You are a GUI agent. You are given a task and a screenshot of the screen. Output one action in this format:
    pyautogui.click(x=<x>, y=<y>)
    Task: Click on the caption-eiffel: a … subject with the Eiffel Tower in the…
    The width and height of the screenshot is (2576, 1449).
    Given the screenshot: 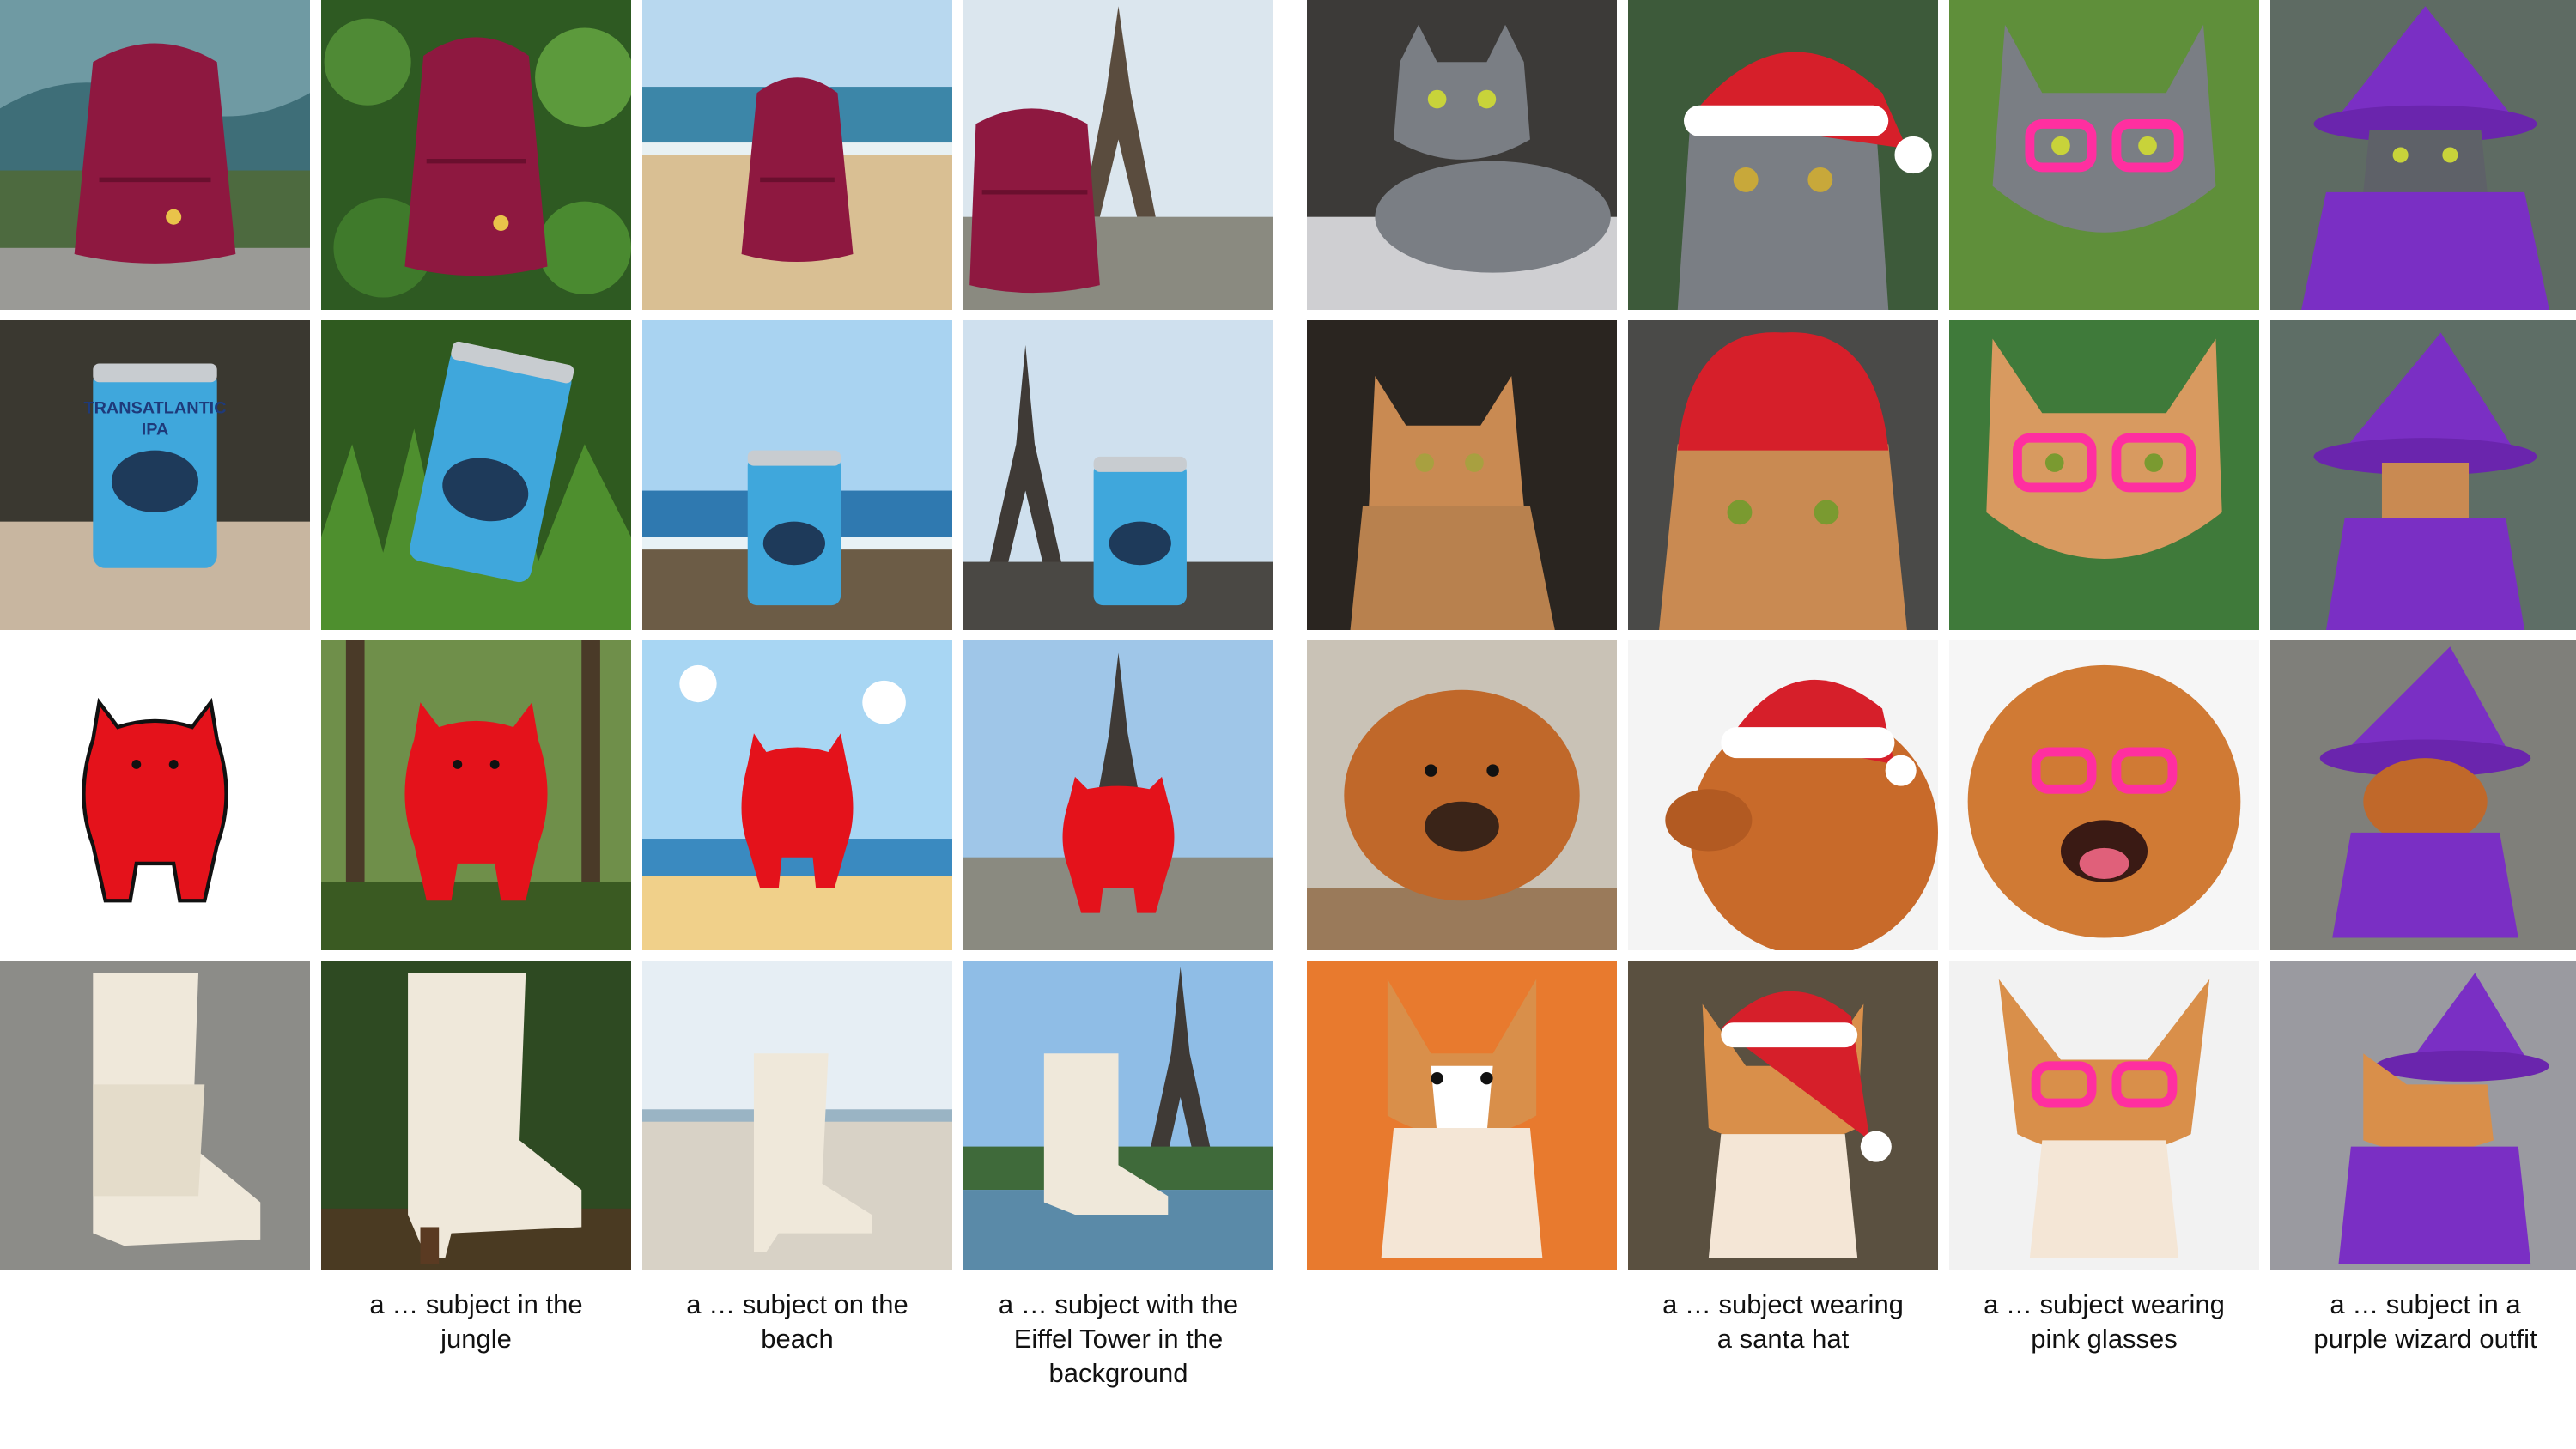 What is the action you would take?
    pyautogui.click(x=1118, y=1338)
    